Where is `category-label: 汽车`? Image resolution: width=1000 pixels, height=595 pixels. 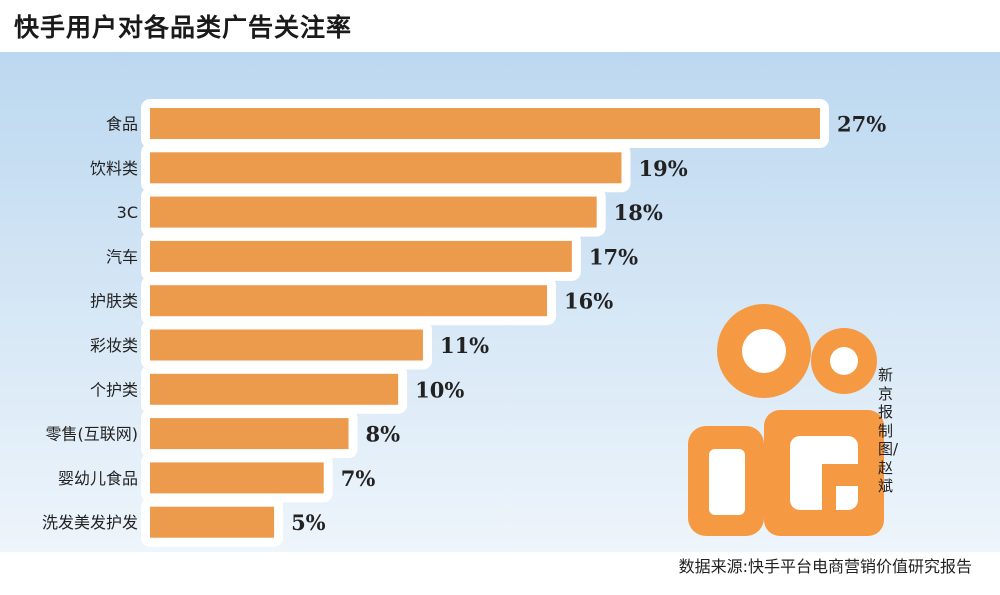 category-label: 汽车 is located at coordinates (122, 256).